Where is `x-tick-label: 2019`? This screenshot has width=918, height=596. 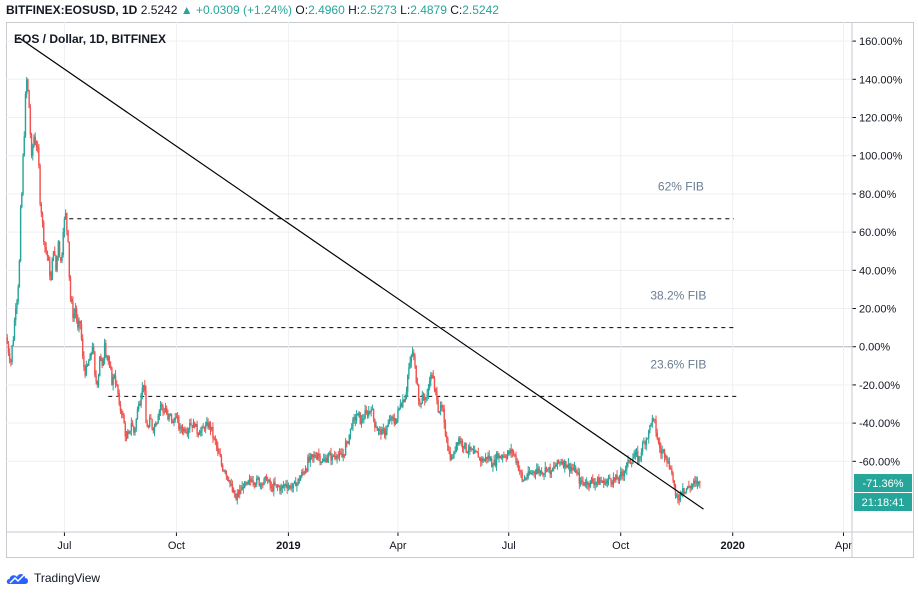 x-tick-label: 2019 is located at coordinates (288, 546).